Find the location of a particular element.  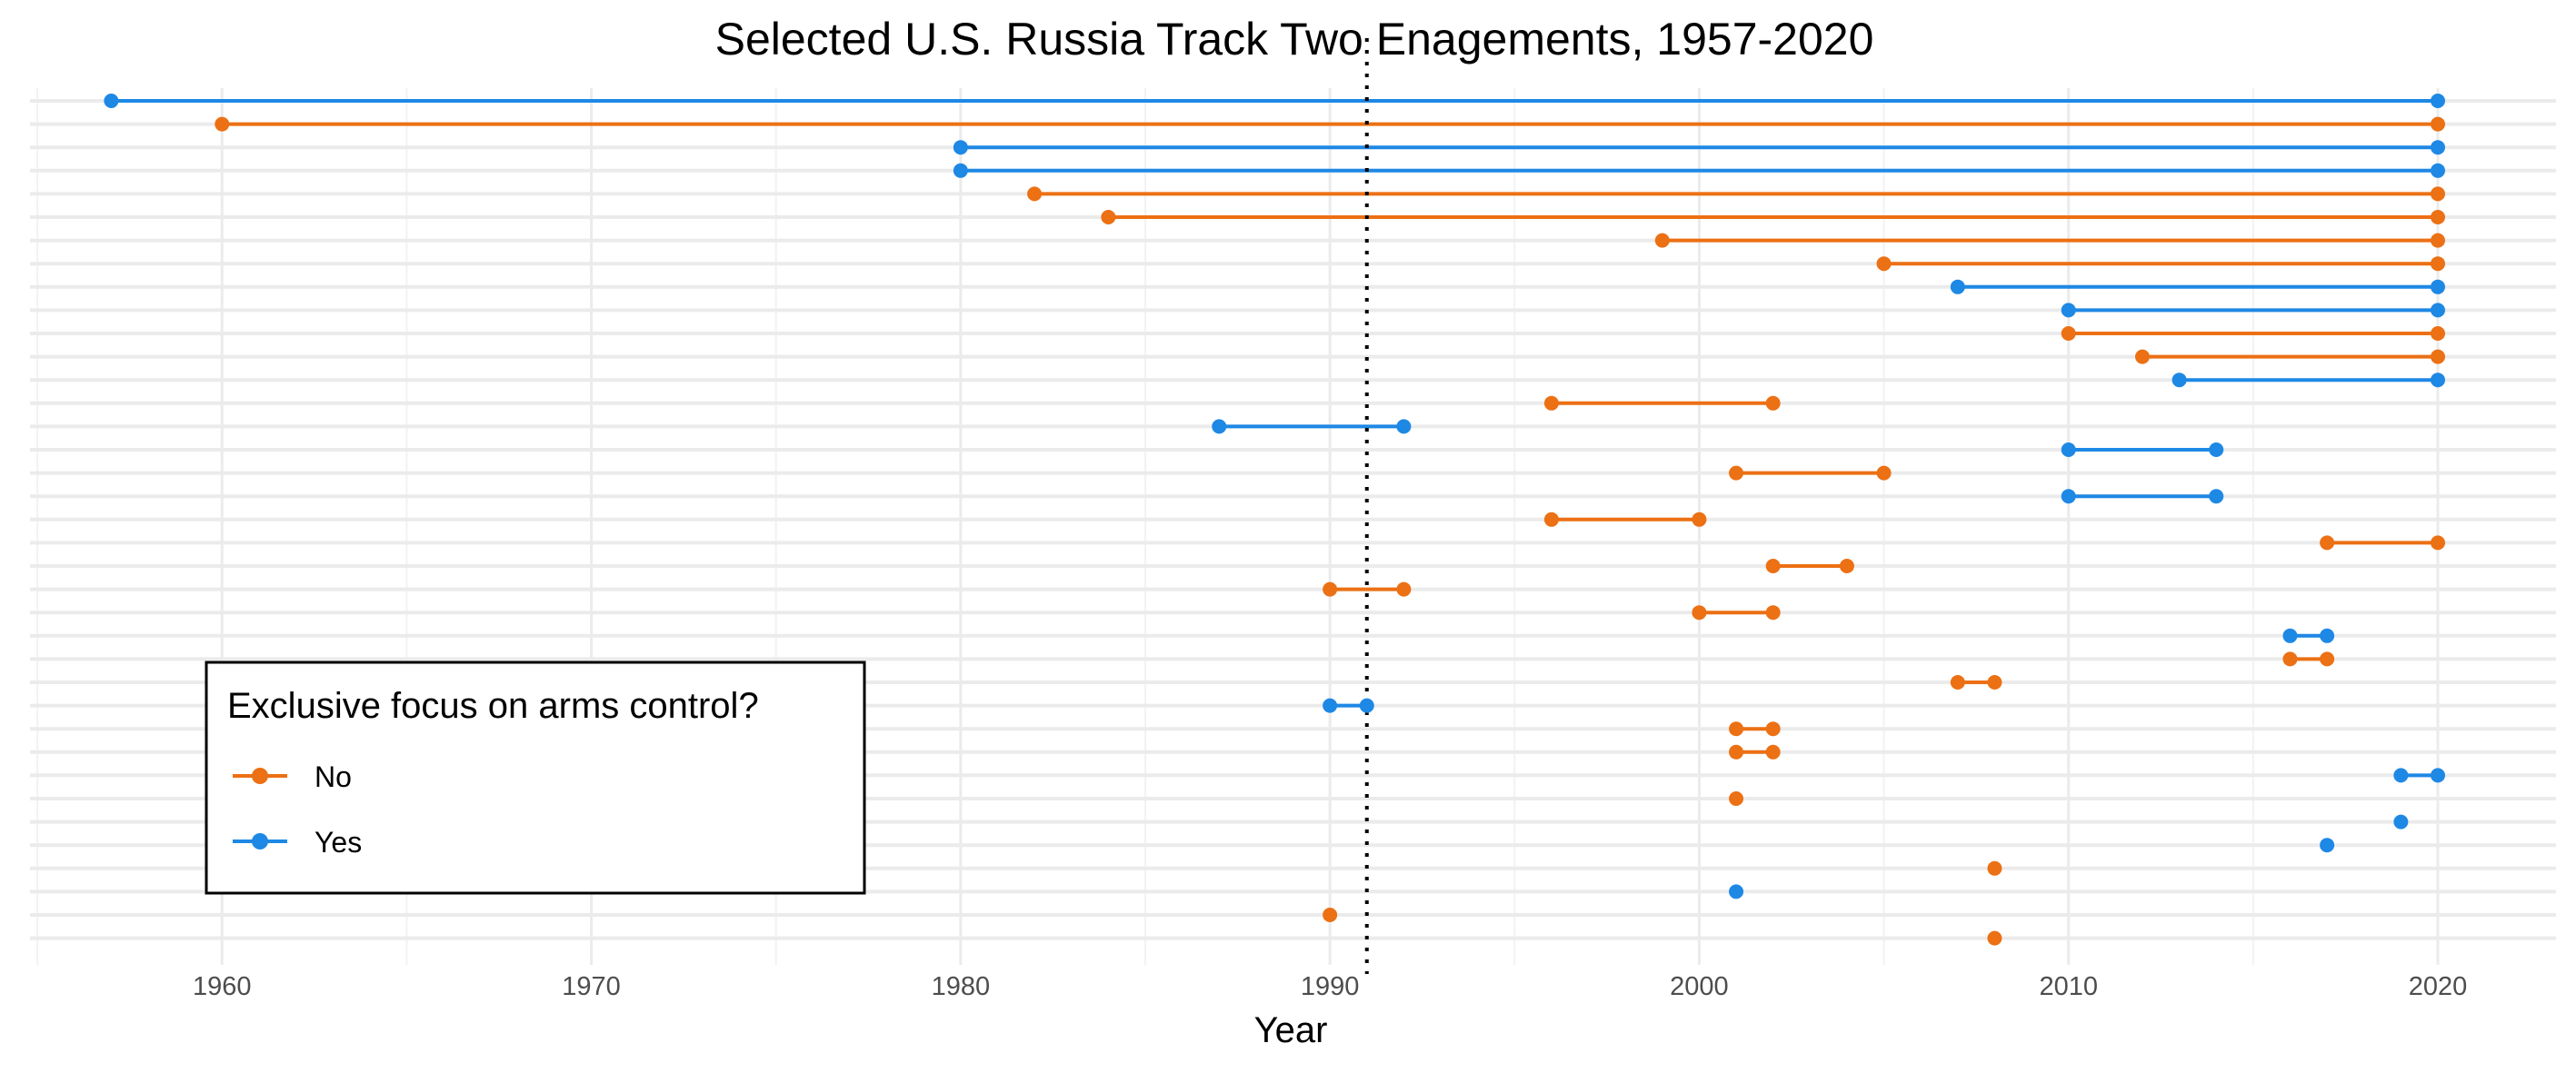

legend-point-yes is located at coordinates (260, 841).